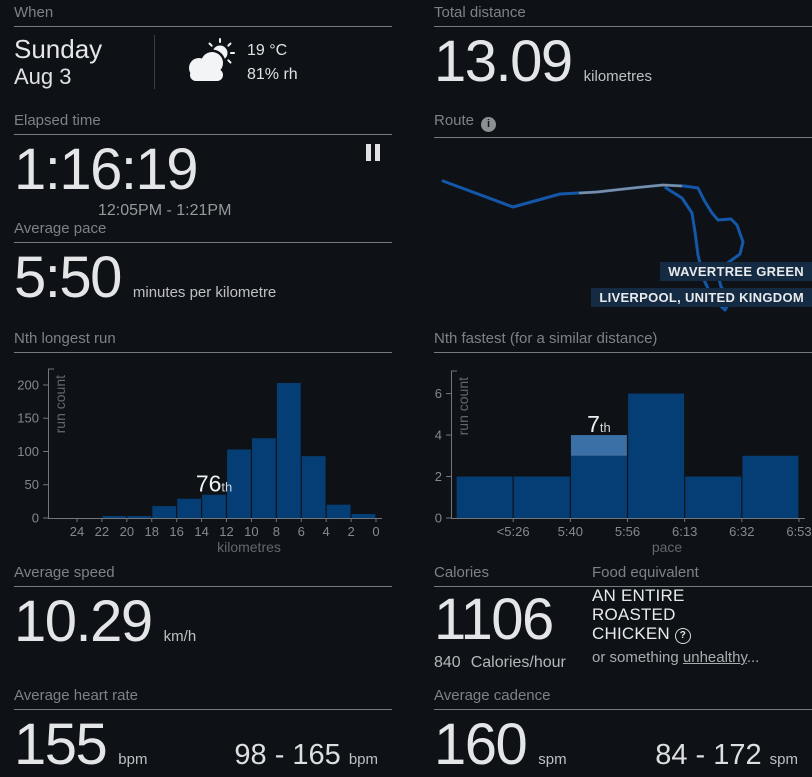 The width and height of the screenshot is (812, 777). What do you see at coordinates (77, 531) in the screenshot?
I see `svg-text: 24` at bounding box center [77, 531].